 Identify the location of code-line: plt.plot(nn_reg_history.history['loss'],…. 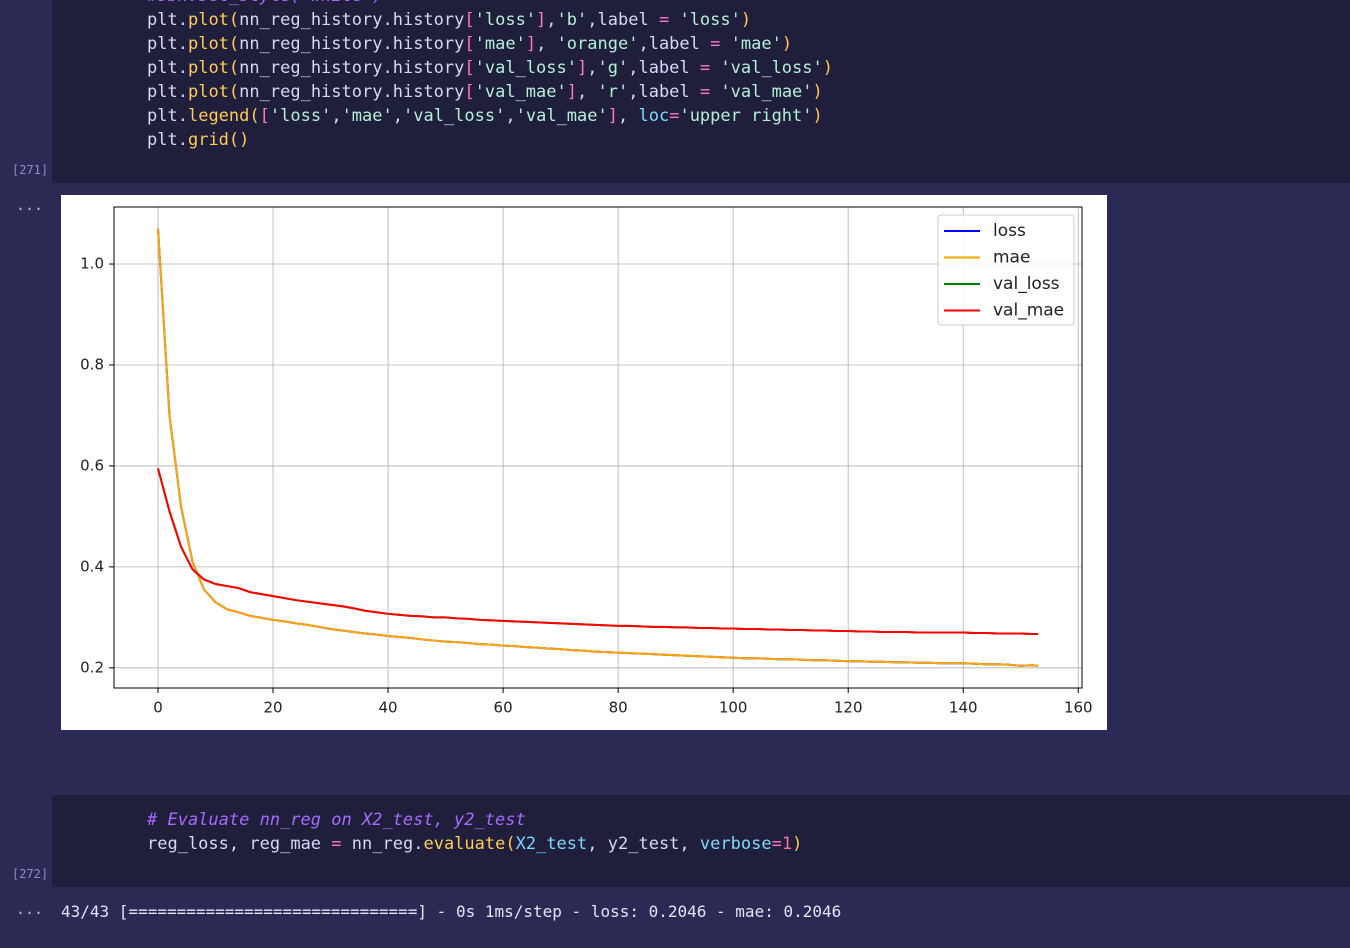
(449, 20).